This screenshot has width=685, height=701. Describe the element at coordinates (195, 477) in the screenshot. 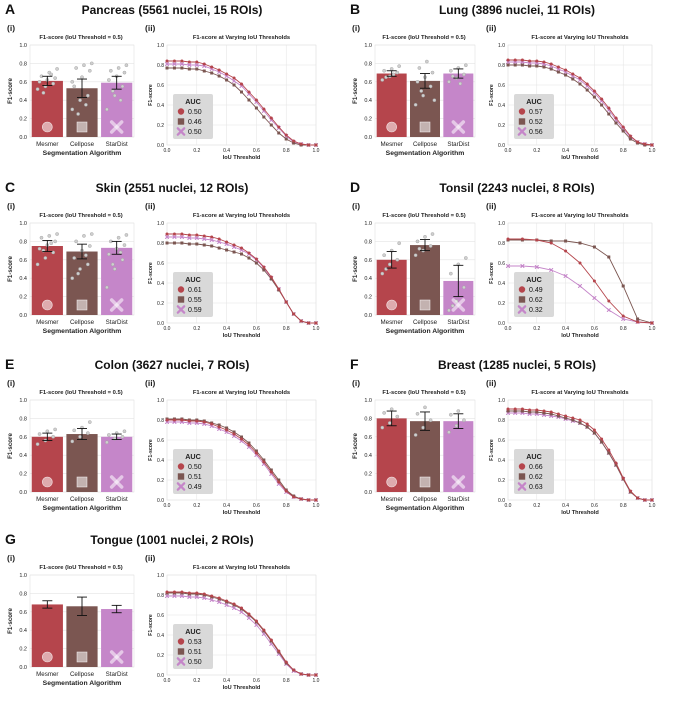

I see `auc-legend-value: 0.51` at that location.